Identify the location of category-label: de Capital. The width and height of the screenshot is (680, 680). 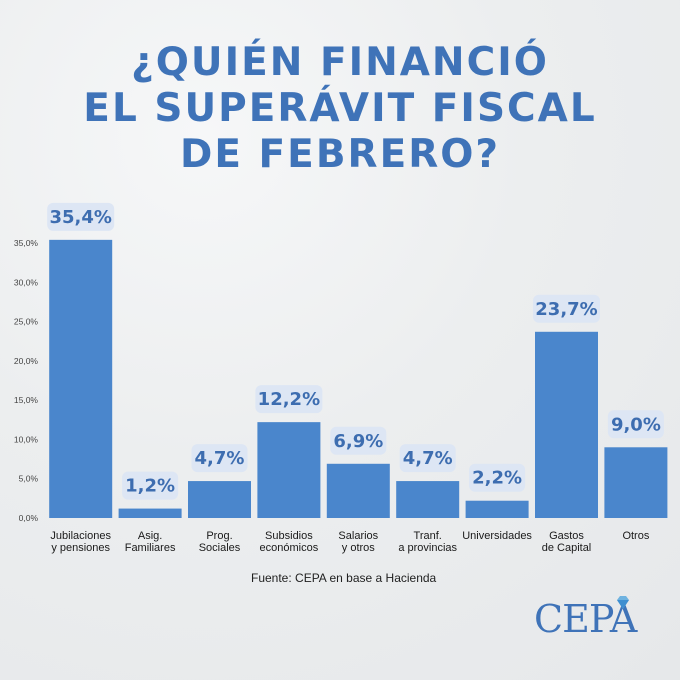
(567, 548).